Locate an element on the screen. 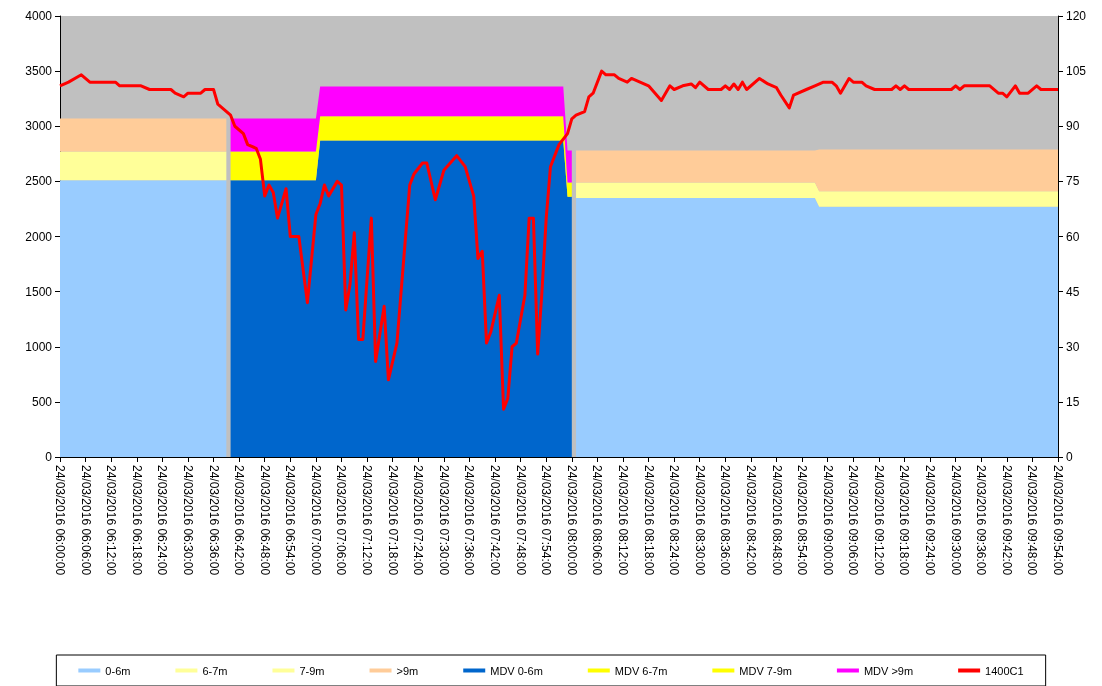 Image resolution: width=1102 pixels, height=686 pixels. y-tick-label: 500 is located at coordinates (42, 401).